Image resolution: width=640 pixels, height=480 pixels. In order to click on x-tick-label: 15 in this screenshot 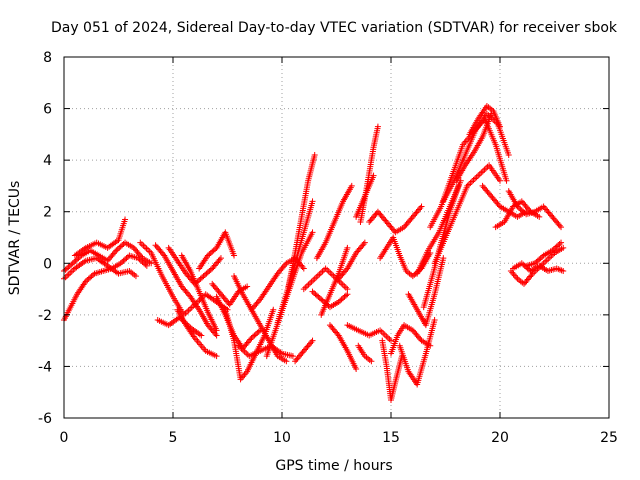, I will do `click(391, 438)`.